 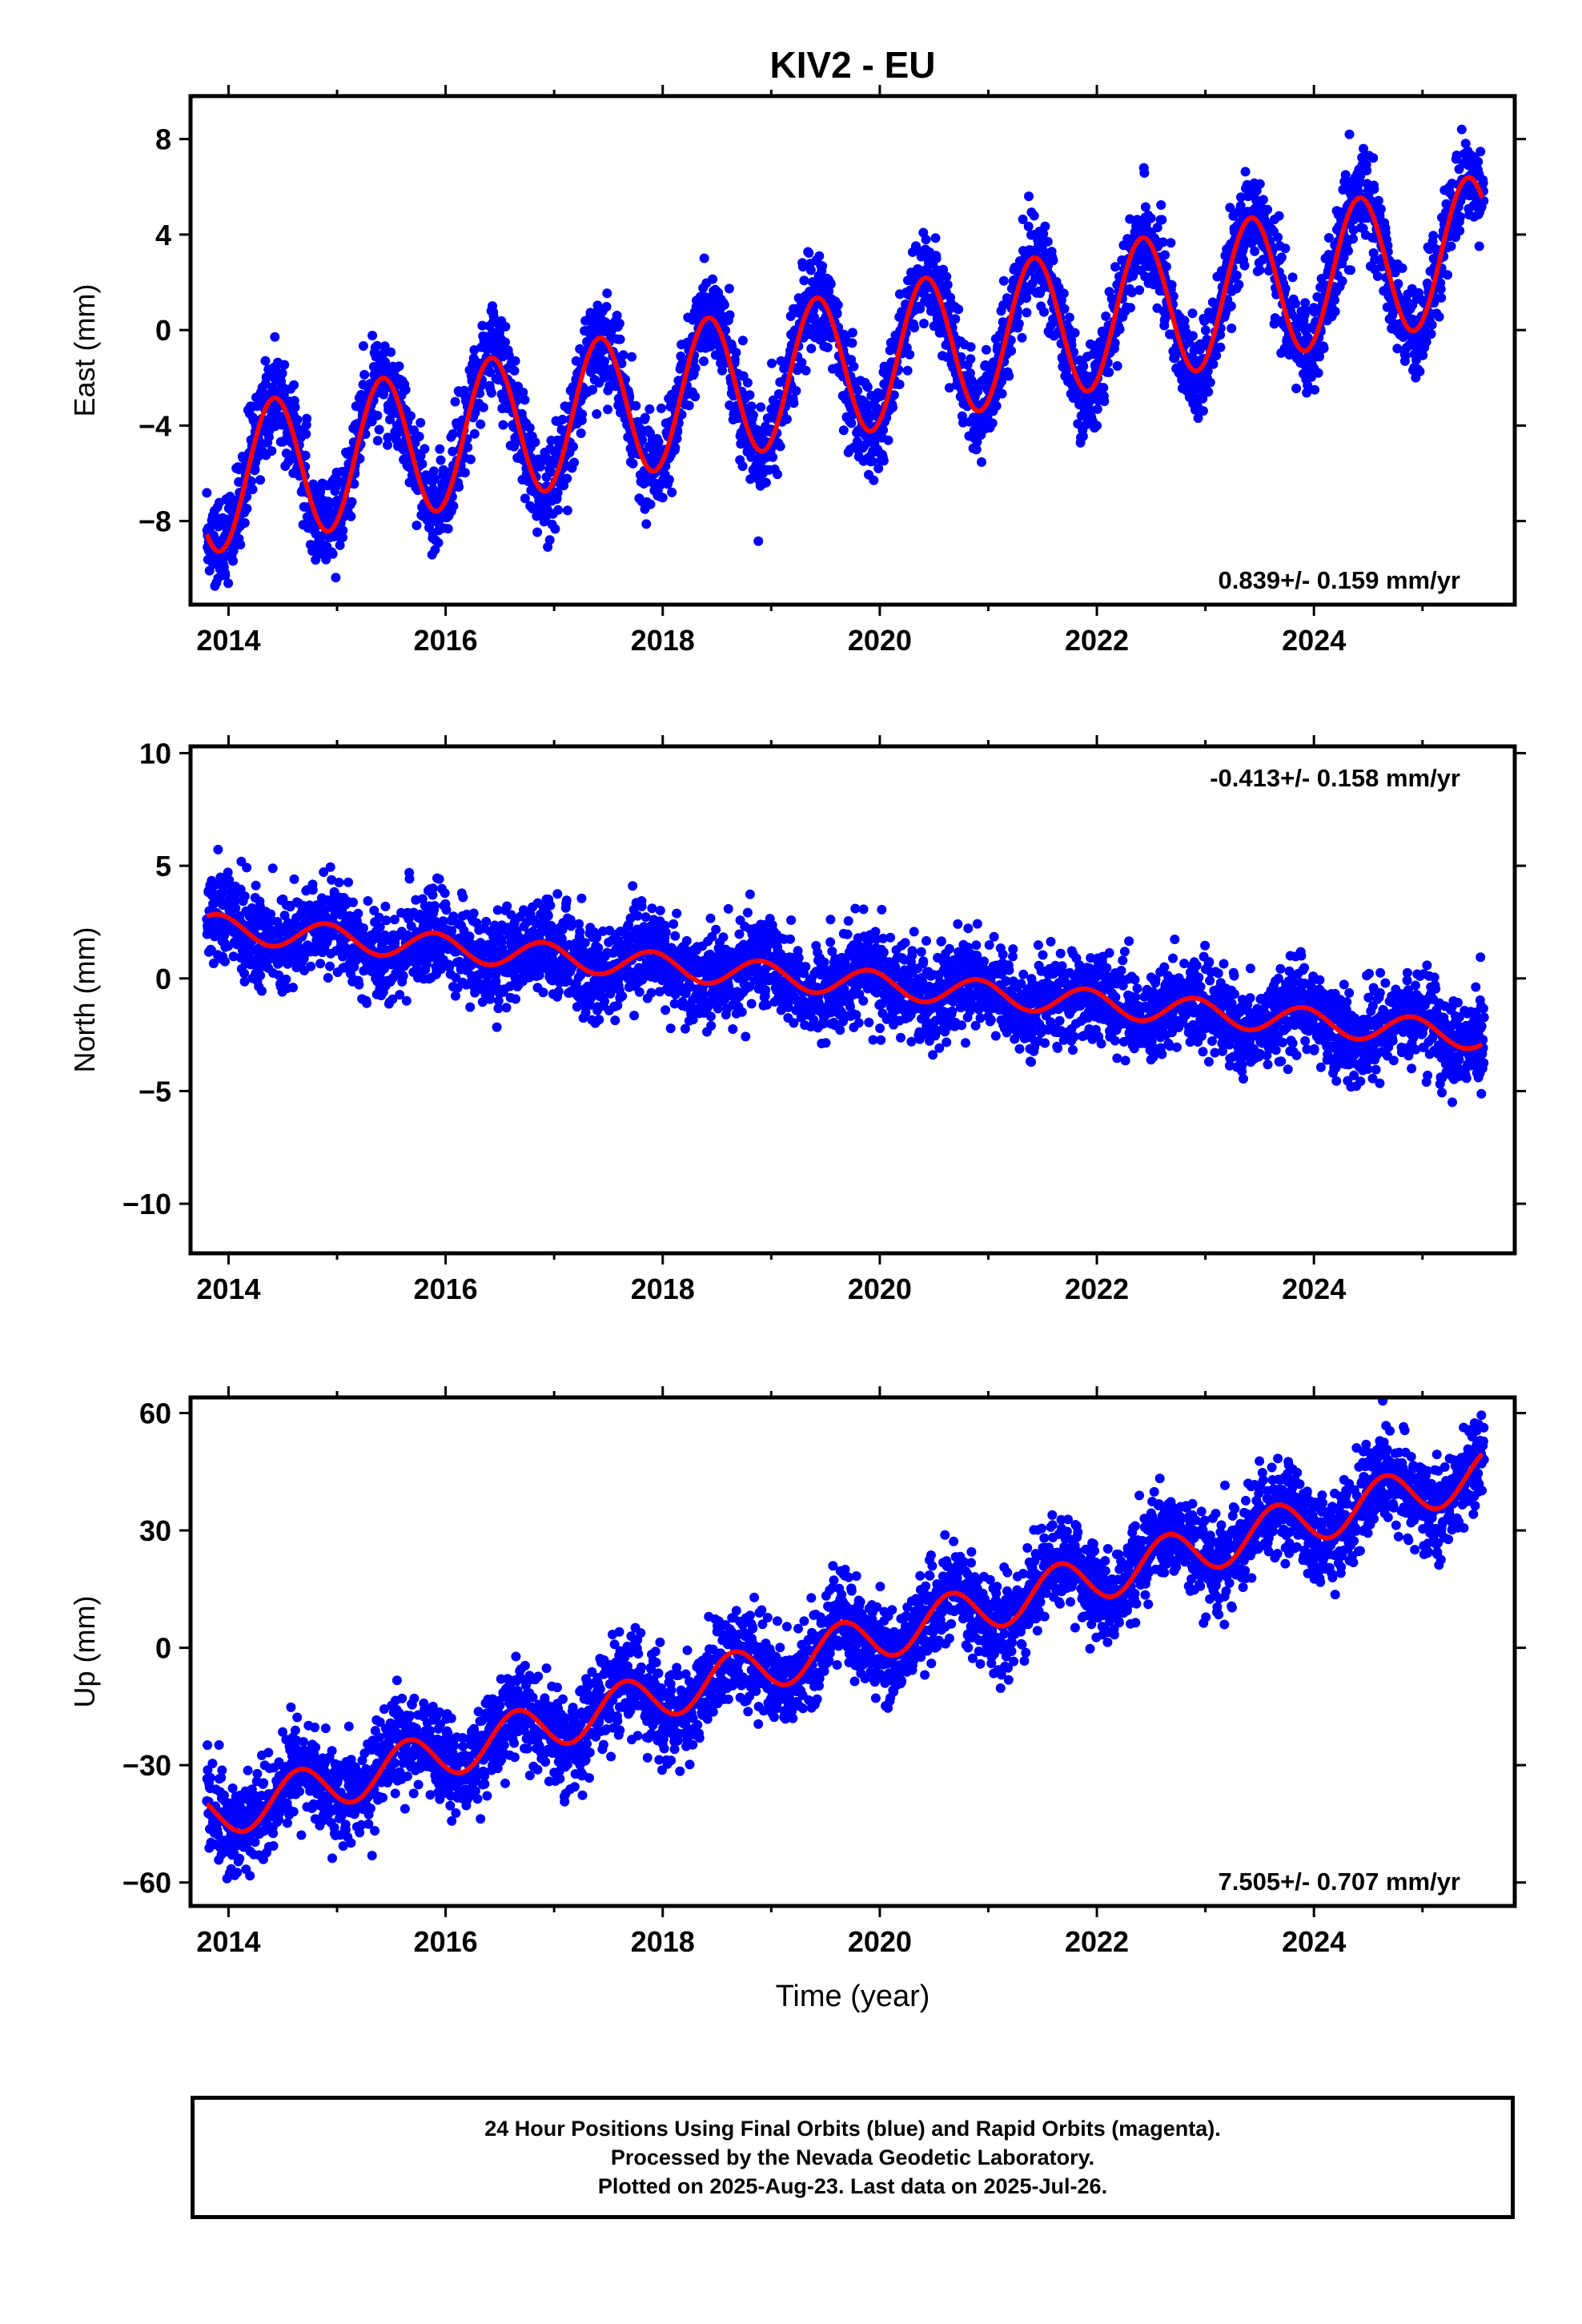 What do you see at coordinates (163, 235) in the screenshot?
I see `east-y-tick-label: 4` at bounding box center [163, 235].